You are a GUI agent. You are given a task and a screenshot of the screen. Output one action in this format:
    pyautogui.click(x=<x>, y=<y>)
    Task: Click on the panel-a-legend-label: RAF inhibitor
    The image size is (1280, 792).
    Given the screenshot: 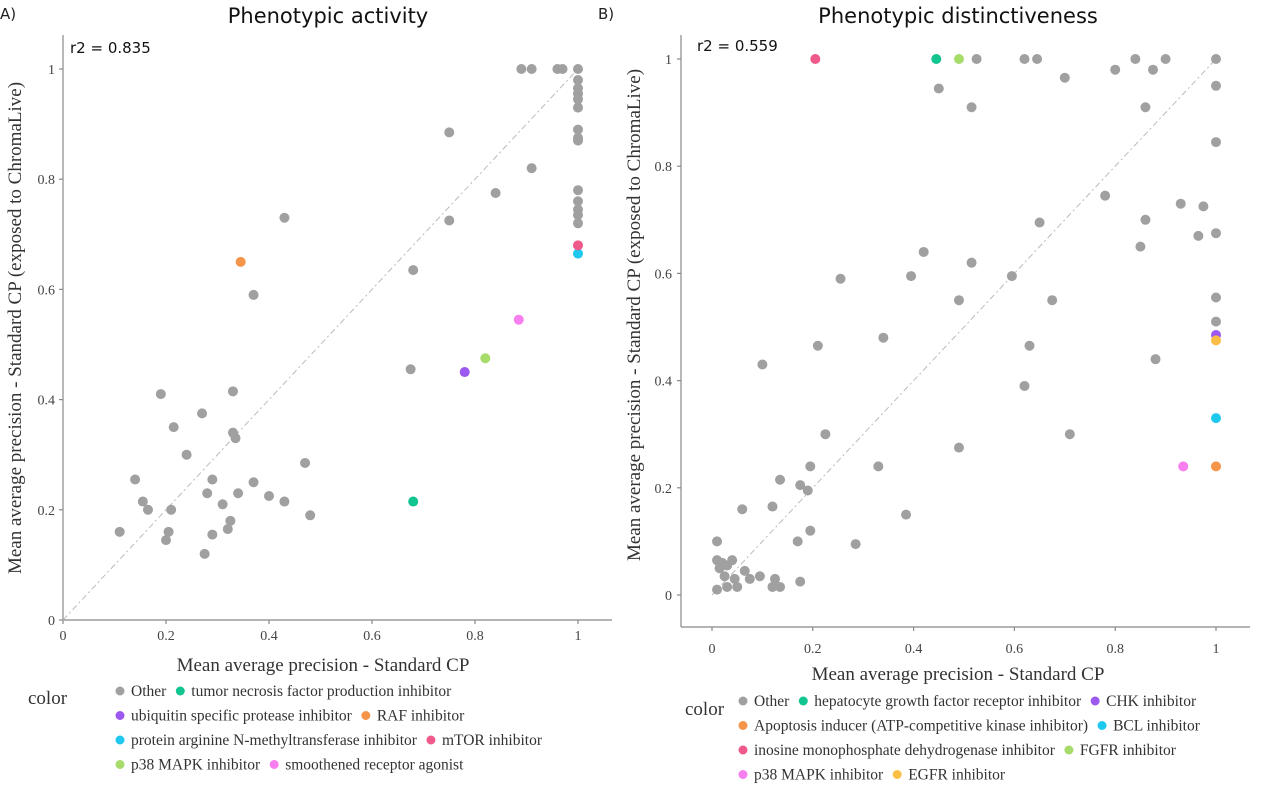 What is the action you would take?
    pyautogui.click(x=421, y=716)
    